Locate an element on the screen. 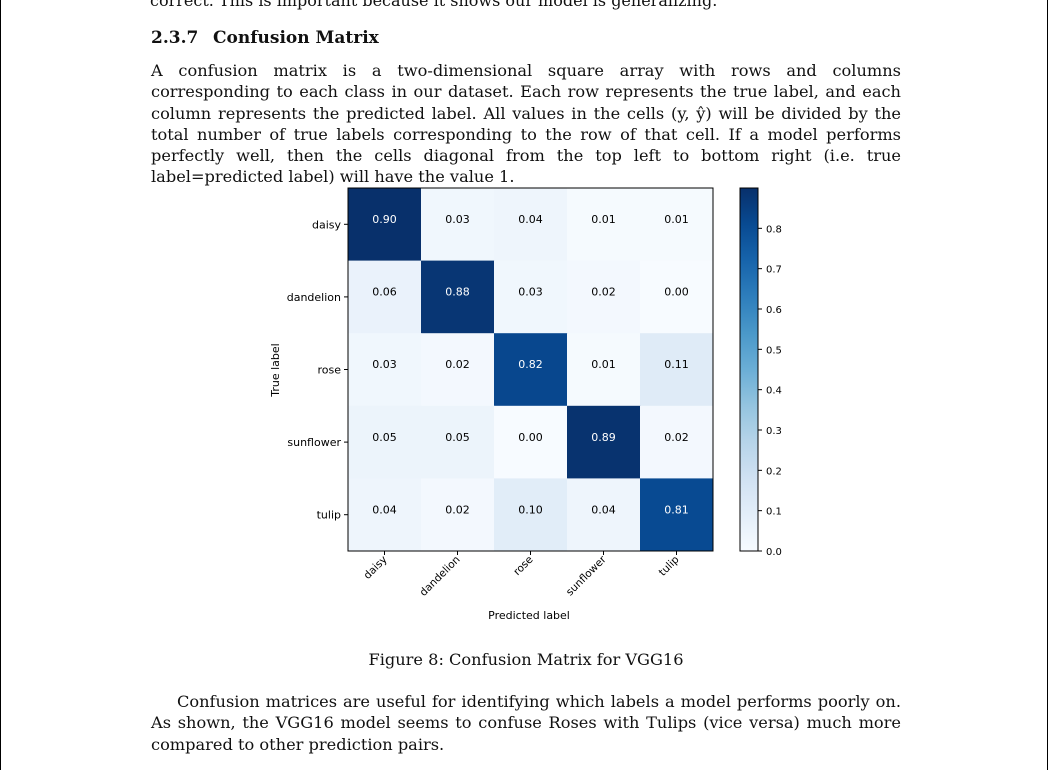  cell-value-label: 0.81 is located at coordinates (676, 509).